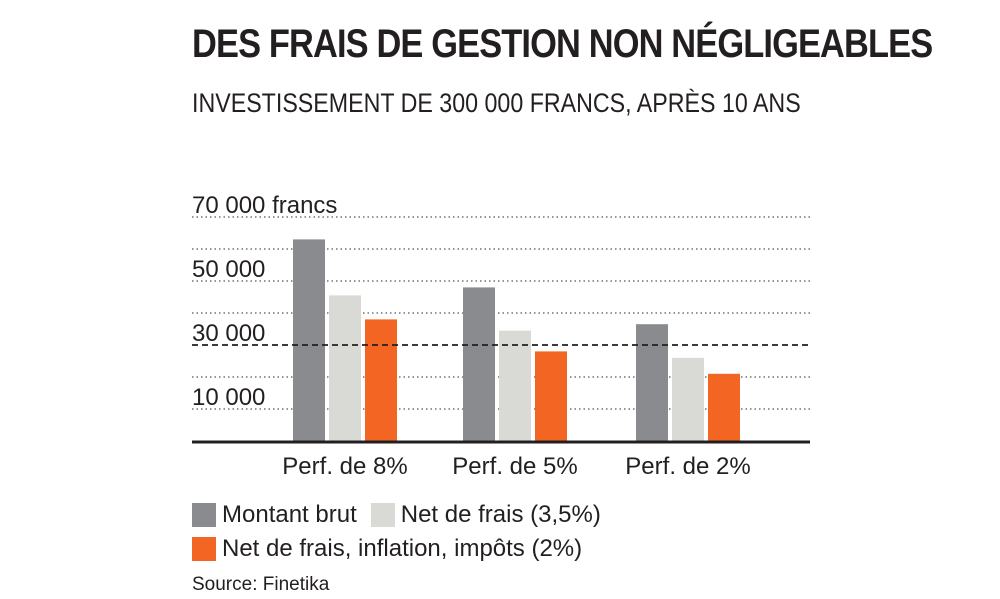  What do you see at coordinates (562, 44) in the screenshot?
I see `chart-title: DES FRAIS DE GESTION NON NÉGLIGEABLES` at bounding box center [562, 44].